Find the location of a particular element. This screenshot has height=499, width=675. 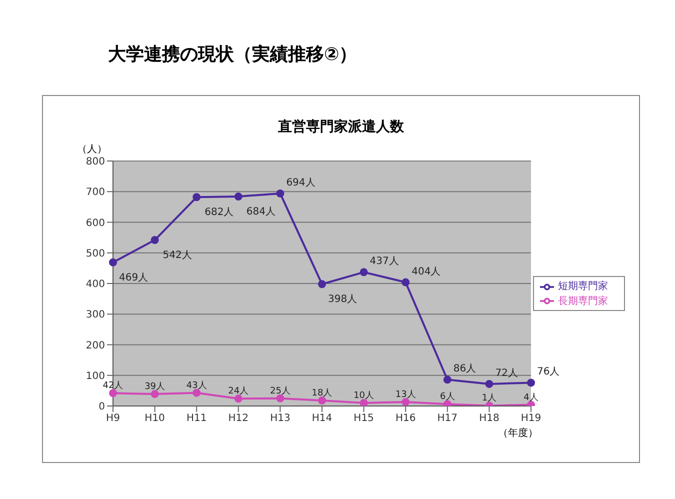

data-label: 39人 is located at coordinates (155, 386).